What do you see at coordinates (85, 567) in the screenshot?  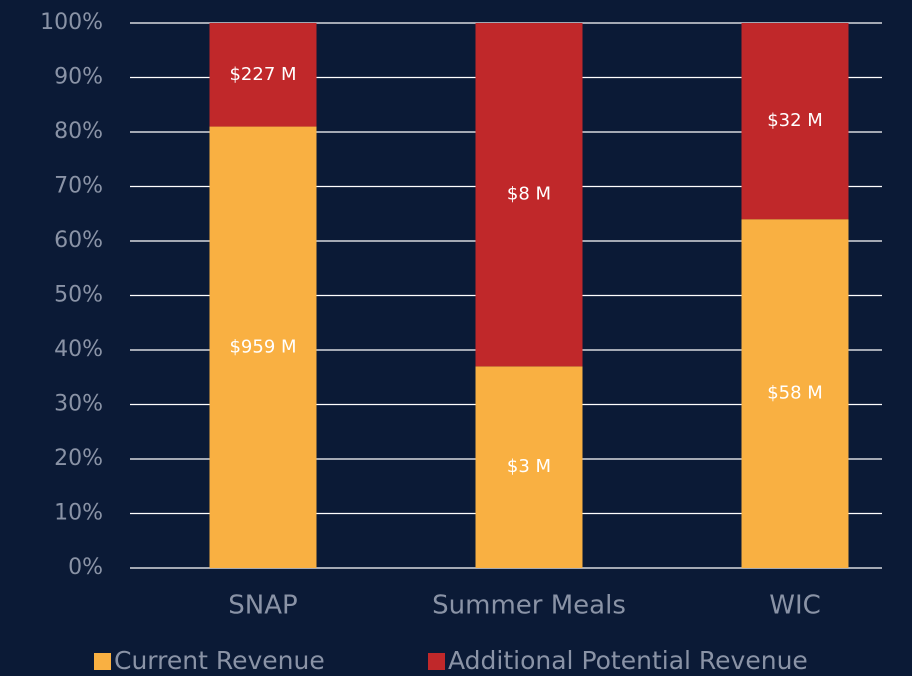 I see `y-tick-label: 0%` at bounding box center [85, 567].